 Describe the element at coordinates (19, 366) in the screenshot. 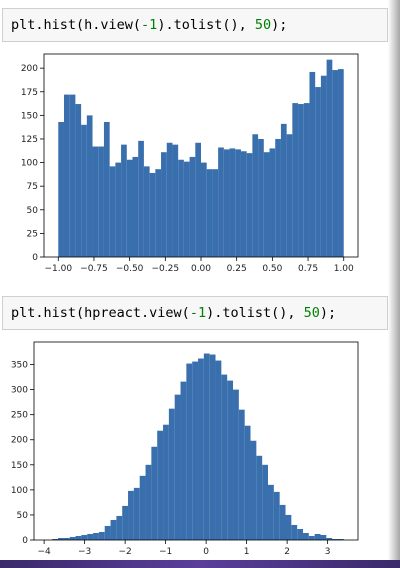

I see `y-tick-label: 350` at that location.